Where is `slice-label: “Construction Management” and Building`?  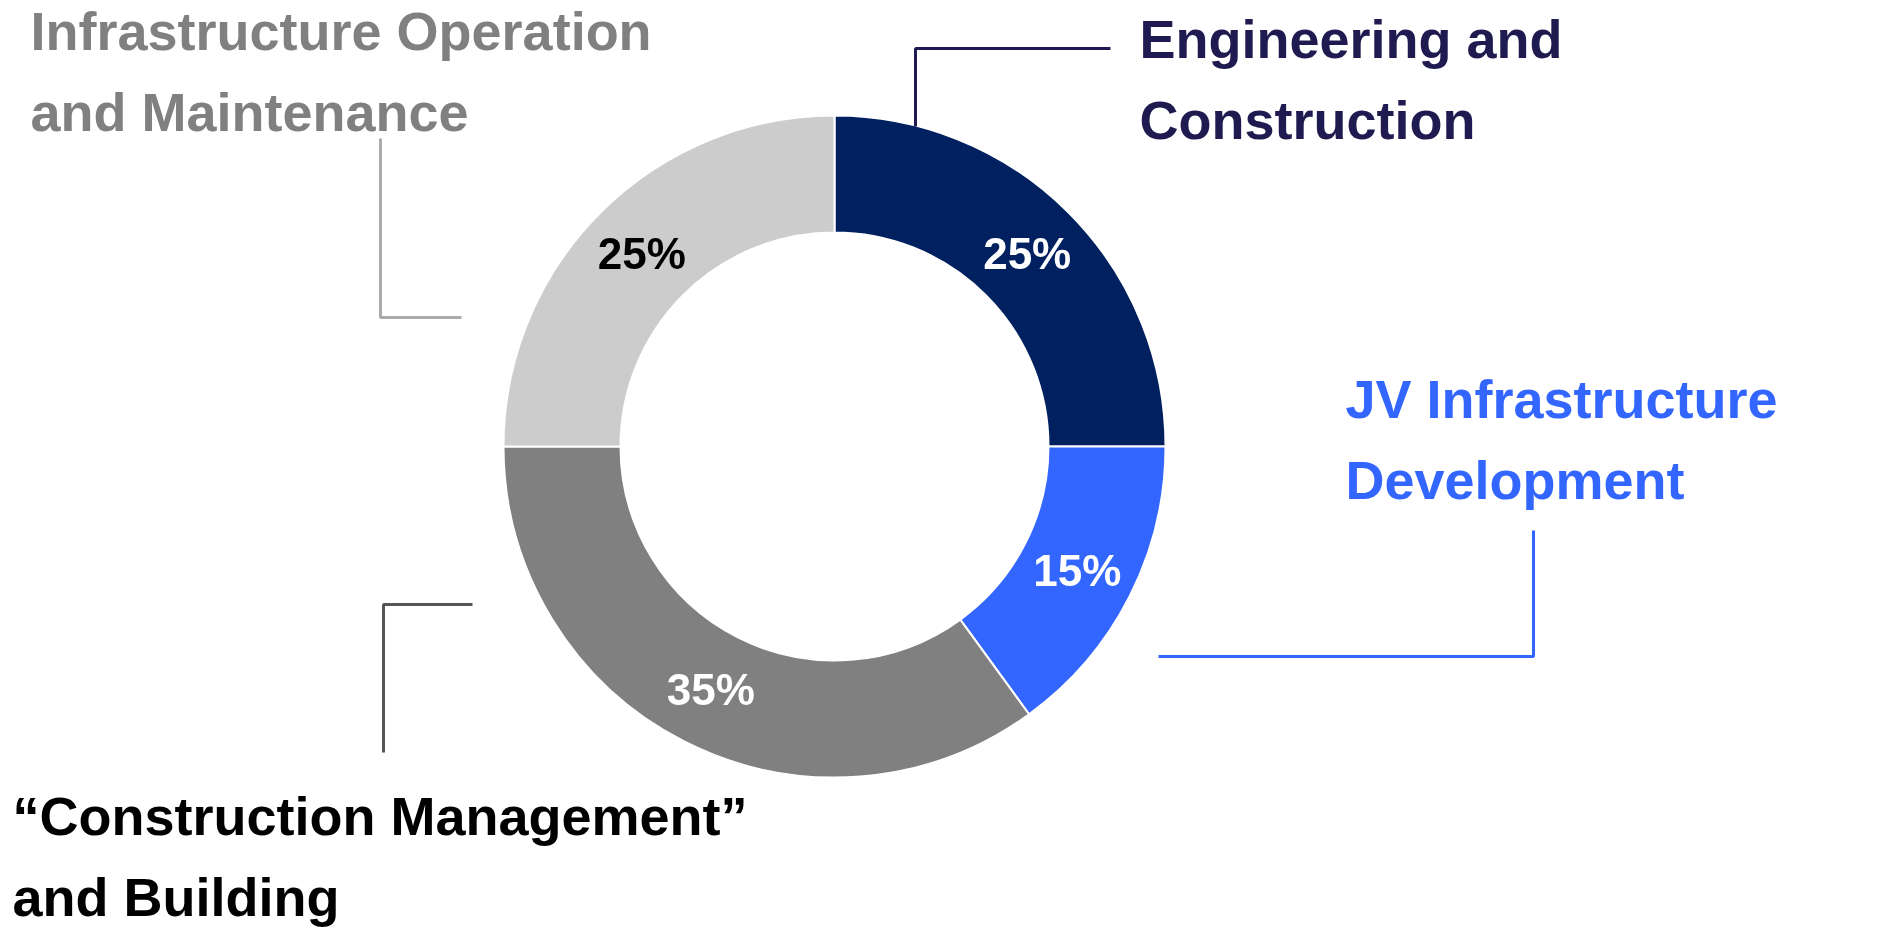
slice-label: “Construction Management” and Building is located at coordinates (380, 856).